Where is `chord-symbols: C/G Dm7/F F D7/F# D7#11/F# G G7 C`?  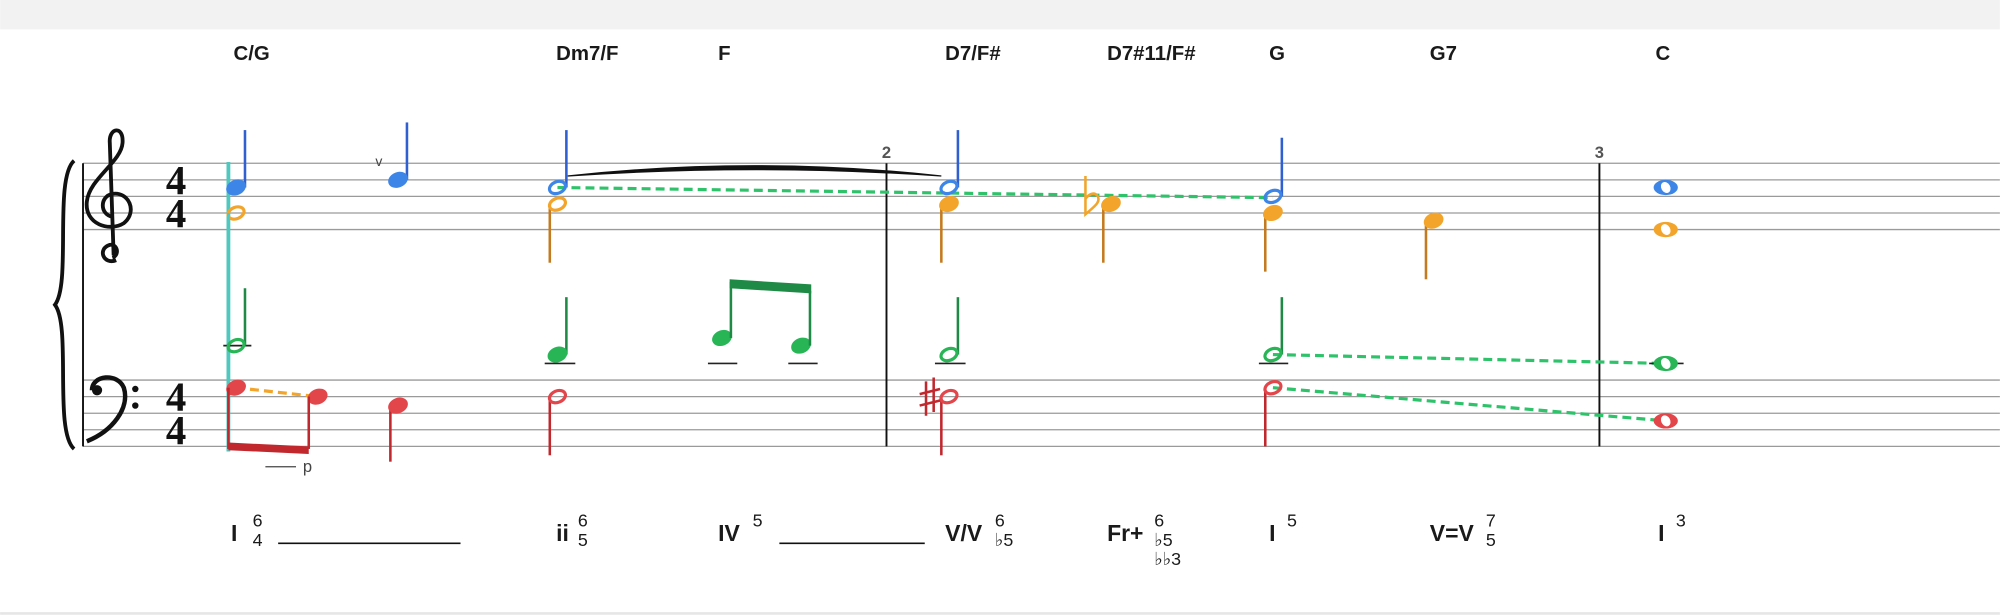 chord-symbols: C/G Dm7/F F D7/F# D7#11/F# G G7 C is located at coordinates (952, 54).